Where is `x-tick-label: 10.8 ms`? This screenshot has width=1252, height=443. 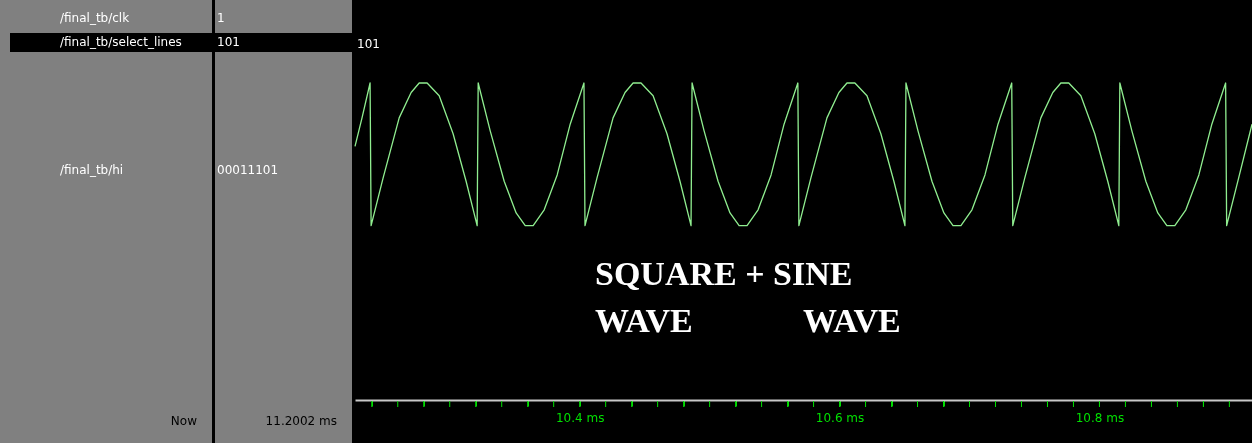
x-tick-label: 10.8 ms is located at coordinates (1100, 417).